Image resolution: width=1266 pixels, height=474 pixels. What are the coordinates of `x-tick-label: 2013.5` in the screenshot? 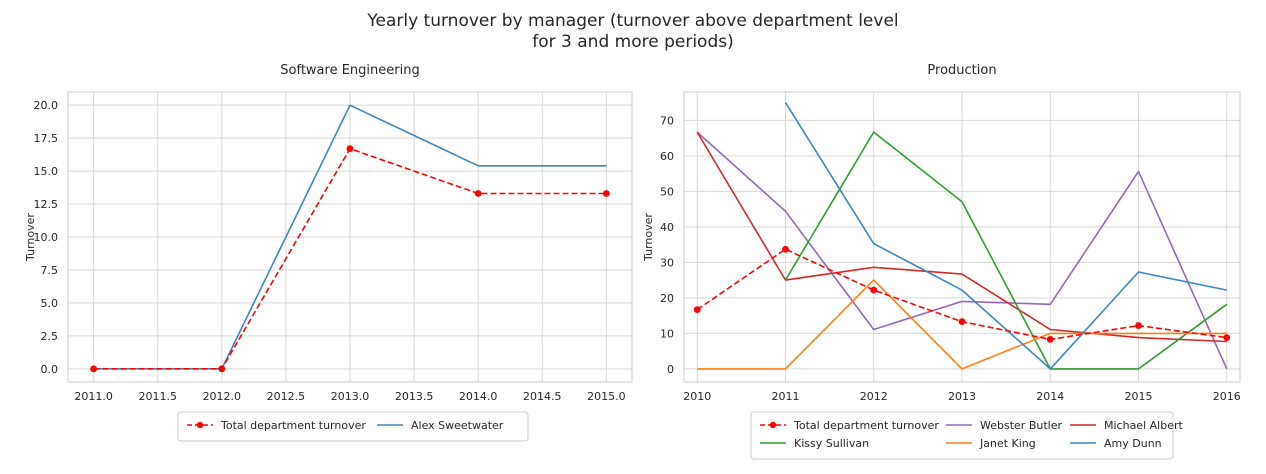 It's located at (414, 396).